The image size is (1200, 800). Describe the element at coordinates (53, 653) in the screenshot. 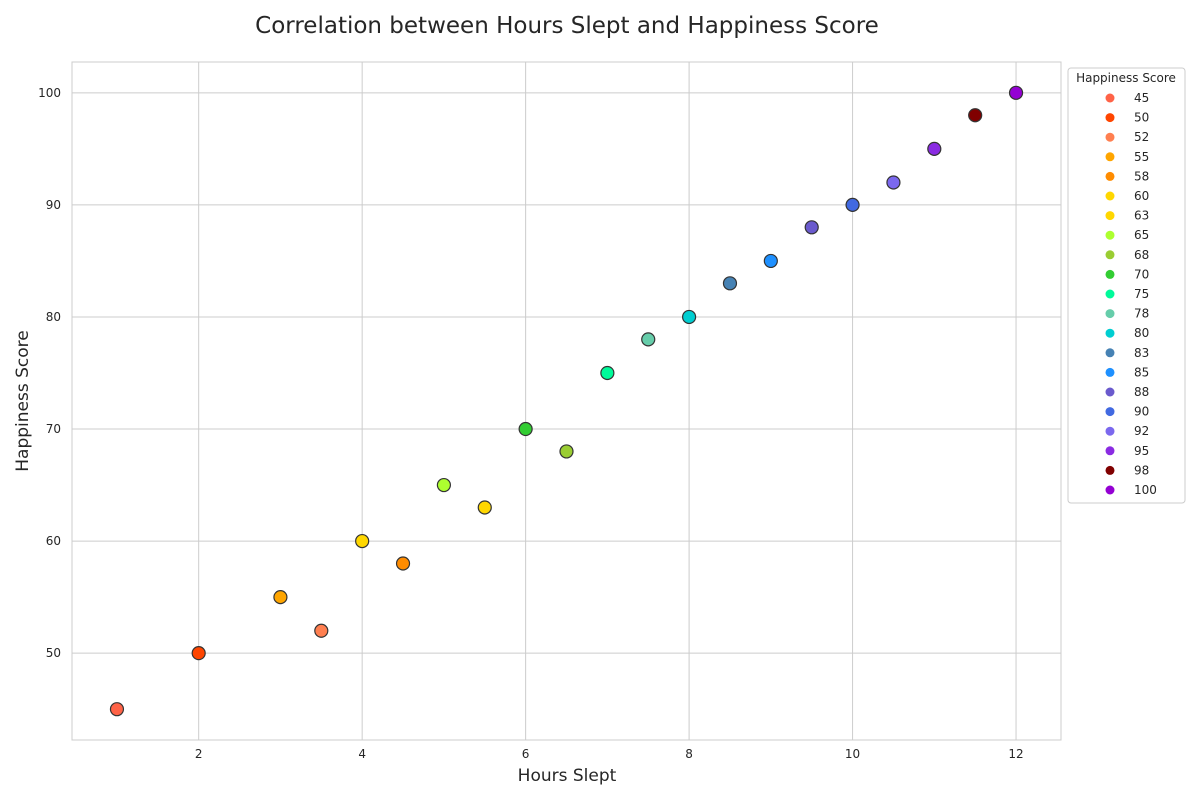

I see `y-tick-label: 50` at that location.